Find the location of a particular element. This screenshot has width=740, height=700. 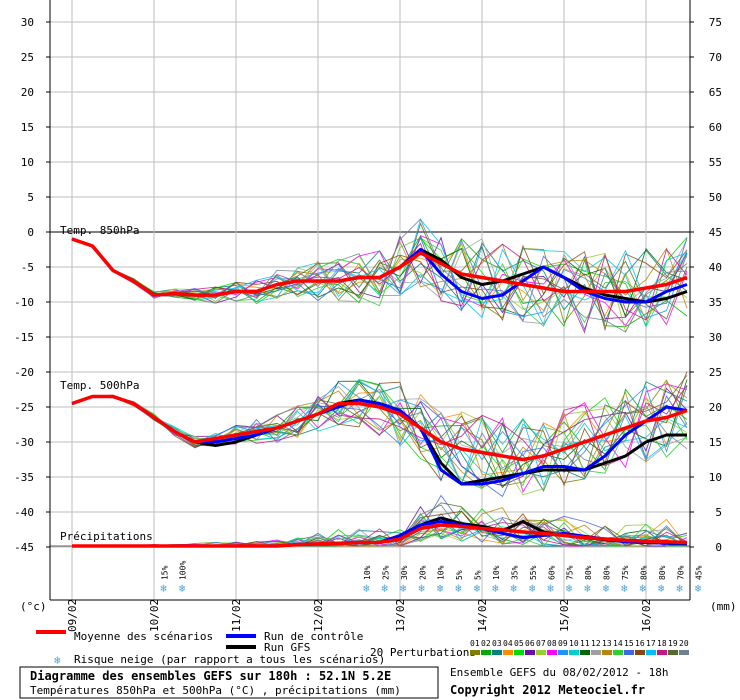

right-tick-label: 0 is located at coordinates (718, 547).